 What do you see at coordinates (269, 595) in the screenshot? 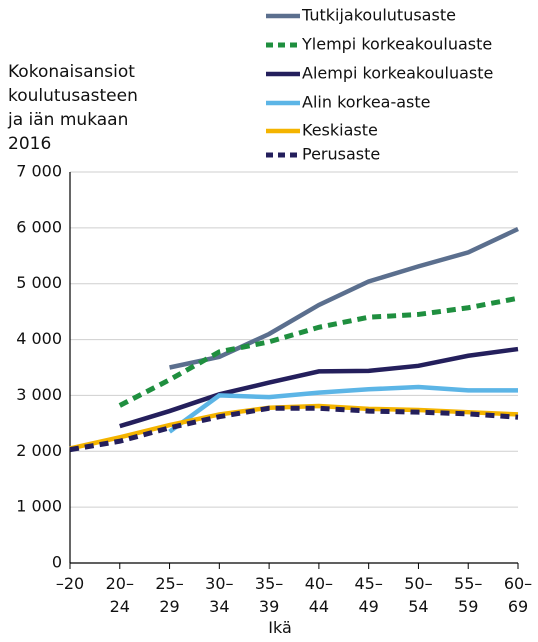
I see `x-tick-label: 35–39` at bounding box center [269, 595].